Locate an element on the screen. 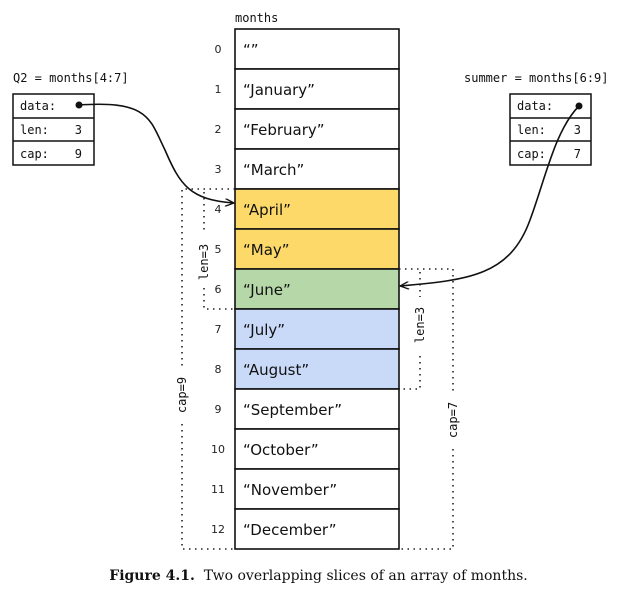 The height and width of the screenshot is (600, 637). array-cell-value: “May” is located at coordinates (266, 250).